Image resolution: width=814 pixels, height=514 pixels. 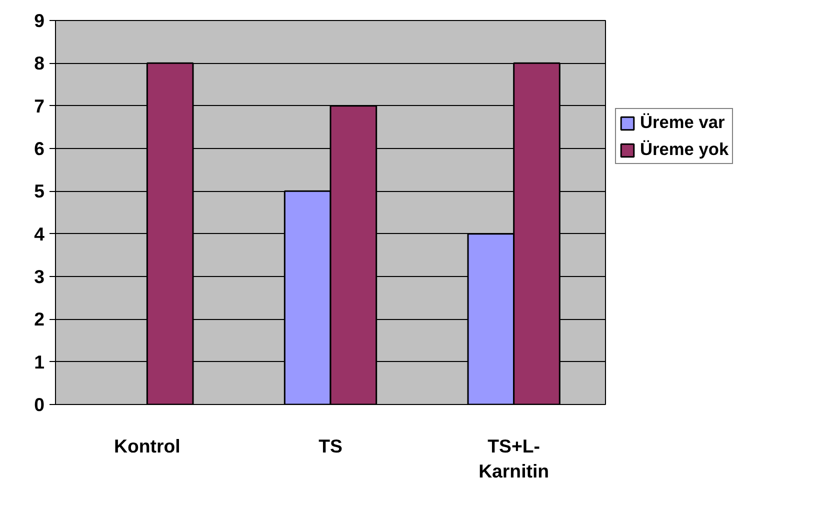 What do you see at coordinates (514, 459) in the screenshot?
I see `x-tick-label: TS+L-Karnitin` at bounding box center [514, 459].